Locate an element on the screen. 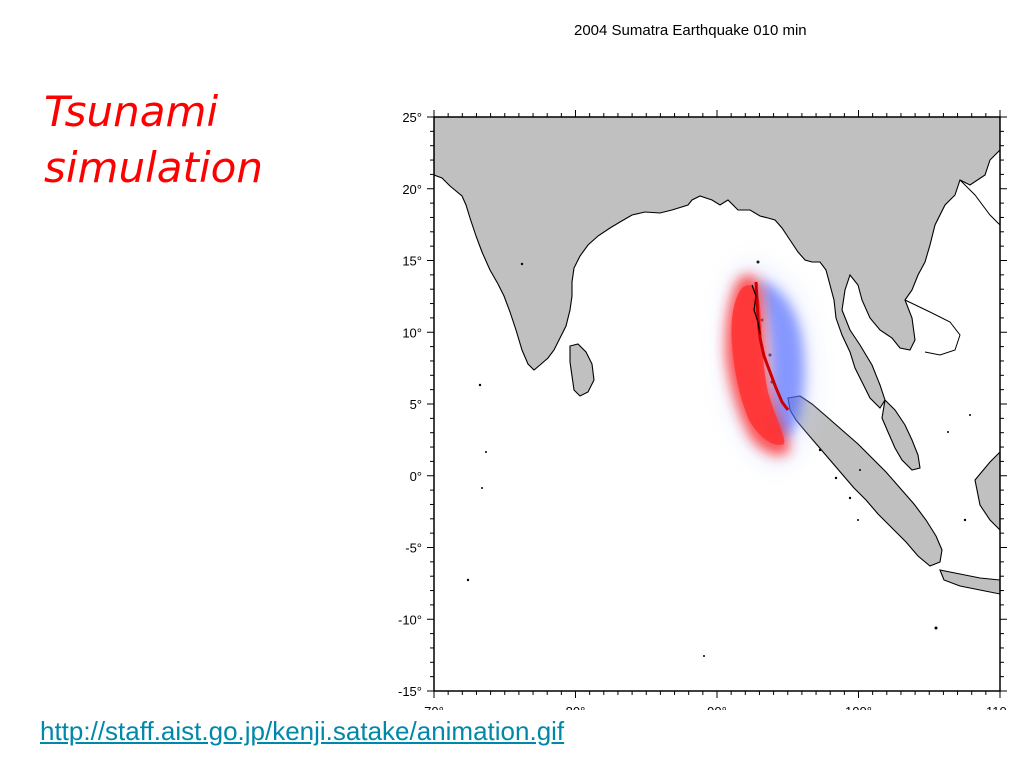 The height and width of the screenshot is (768, 1024). x-tick-label: 90° is located at coordinates (717, 707).